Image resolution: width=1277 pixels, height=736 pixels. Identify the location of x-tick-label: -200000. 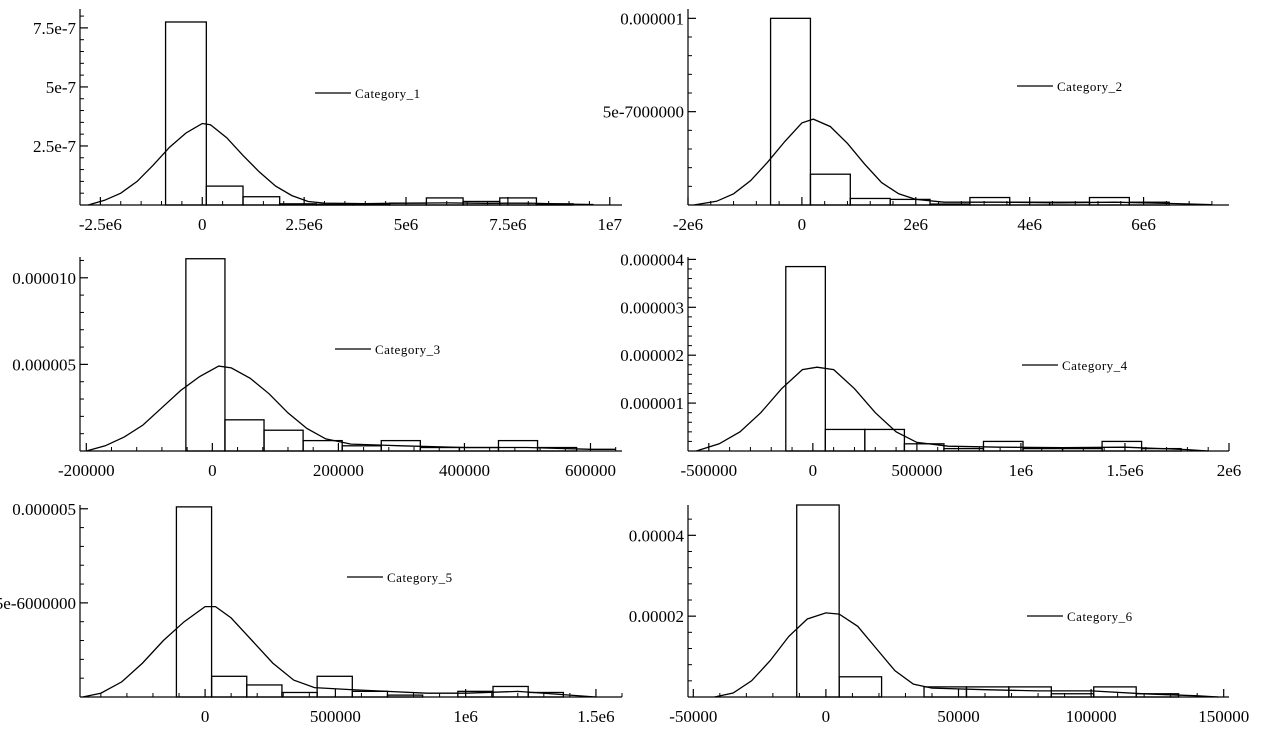
(86, 470).